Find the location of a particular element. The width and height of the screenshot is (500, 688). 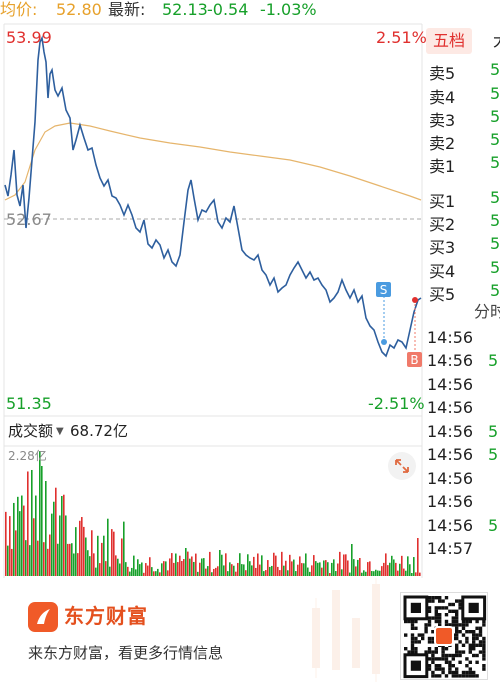

volume-label: 成交额 is located at coordinates (31, 431).